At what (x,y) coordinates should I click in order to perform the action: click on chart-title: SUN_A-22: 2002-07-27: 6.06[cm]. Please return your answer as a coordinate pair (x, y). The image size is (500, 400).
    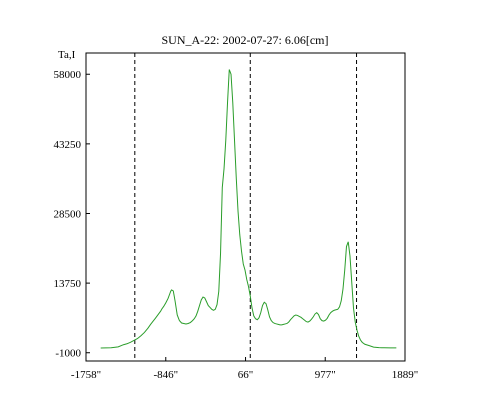
    Looking at the image, I should click on (245, 40).